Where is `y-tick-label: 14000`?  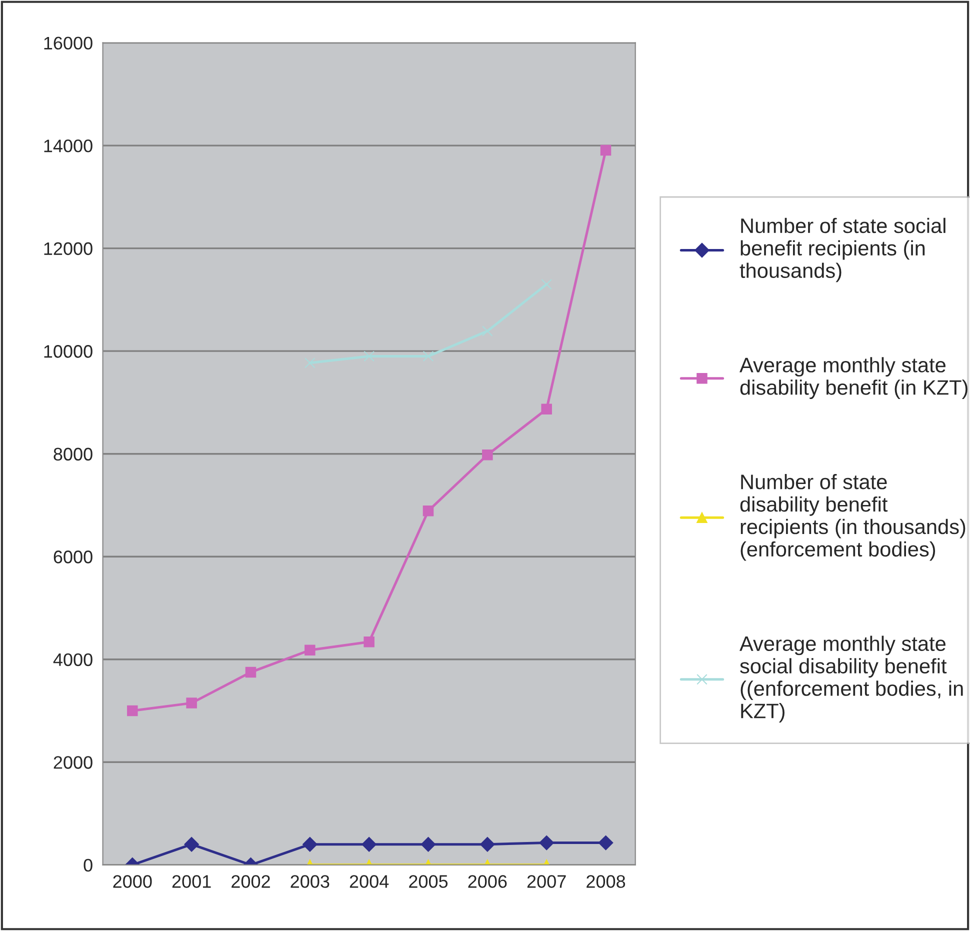
y-tick-label: 14000 is located at coordinates (68, 146).